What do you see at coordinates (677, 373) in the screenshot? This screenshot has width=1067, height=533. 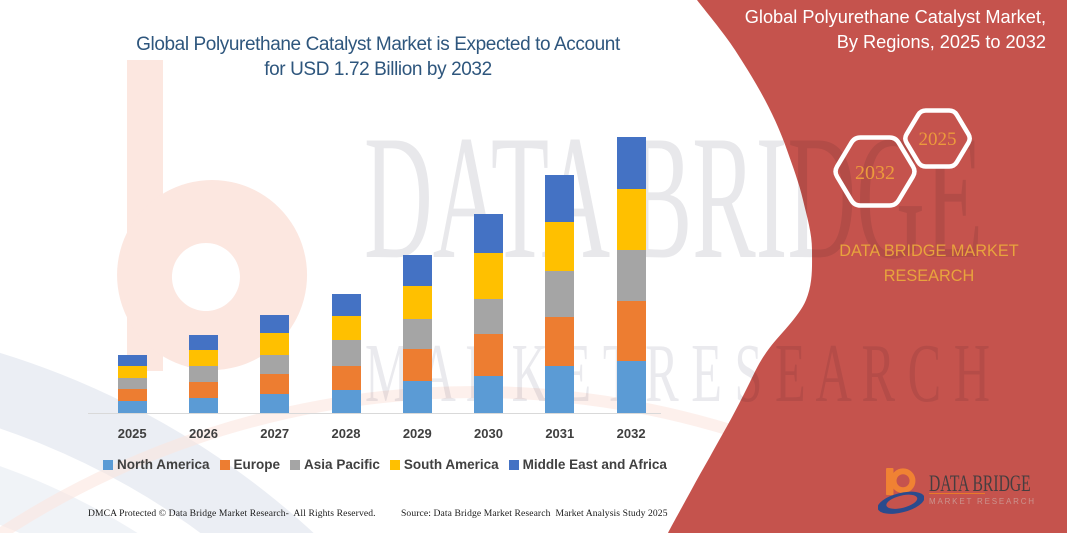 I see `svg-text: M A R K E T R E S E A R C H` at bounding box center [677, 373].